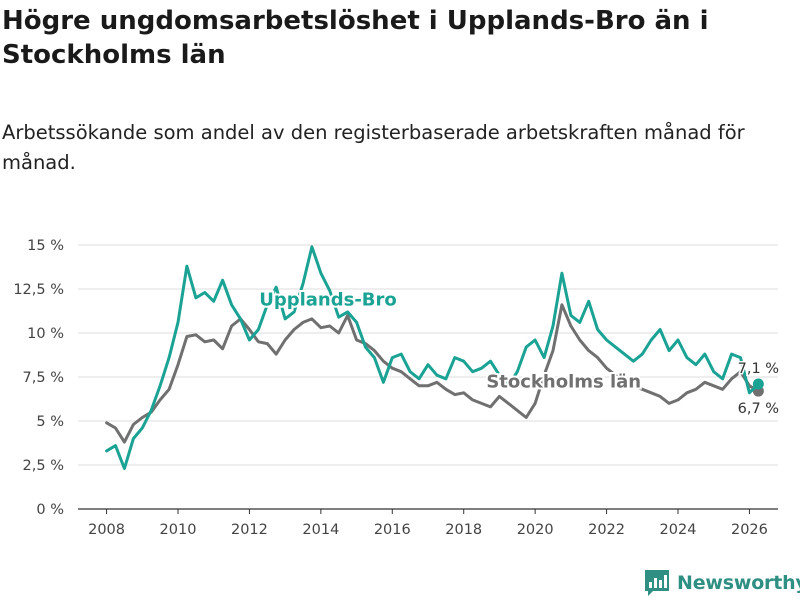 This screenshot has height=600, width=800. What do you see at coordinates (518, 353) in the screenshot?
I see `series-labels: Stockholms län 6,7 % Upplands-Bro 7,1 %` at bounding box center [518, 353].